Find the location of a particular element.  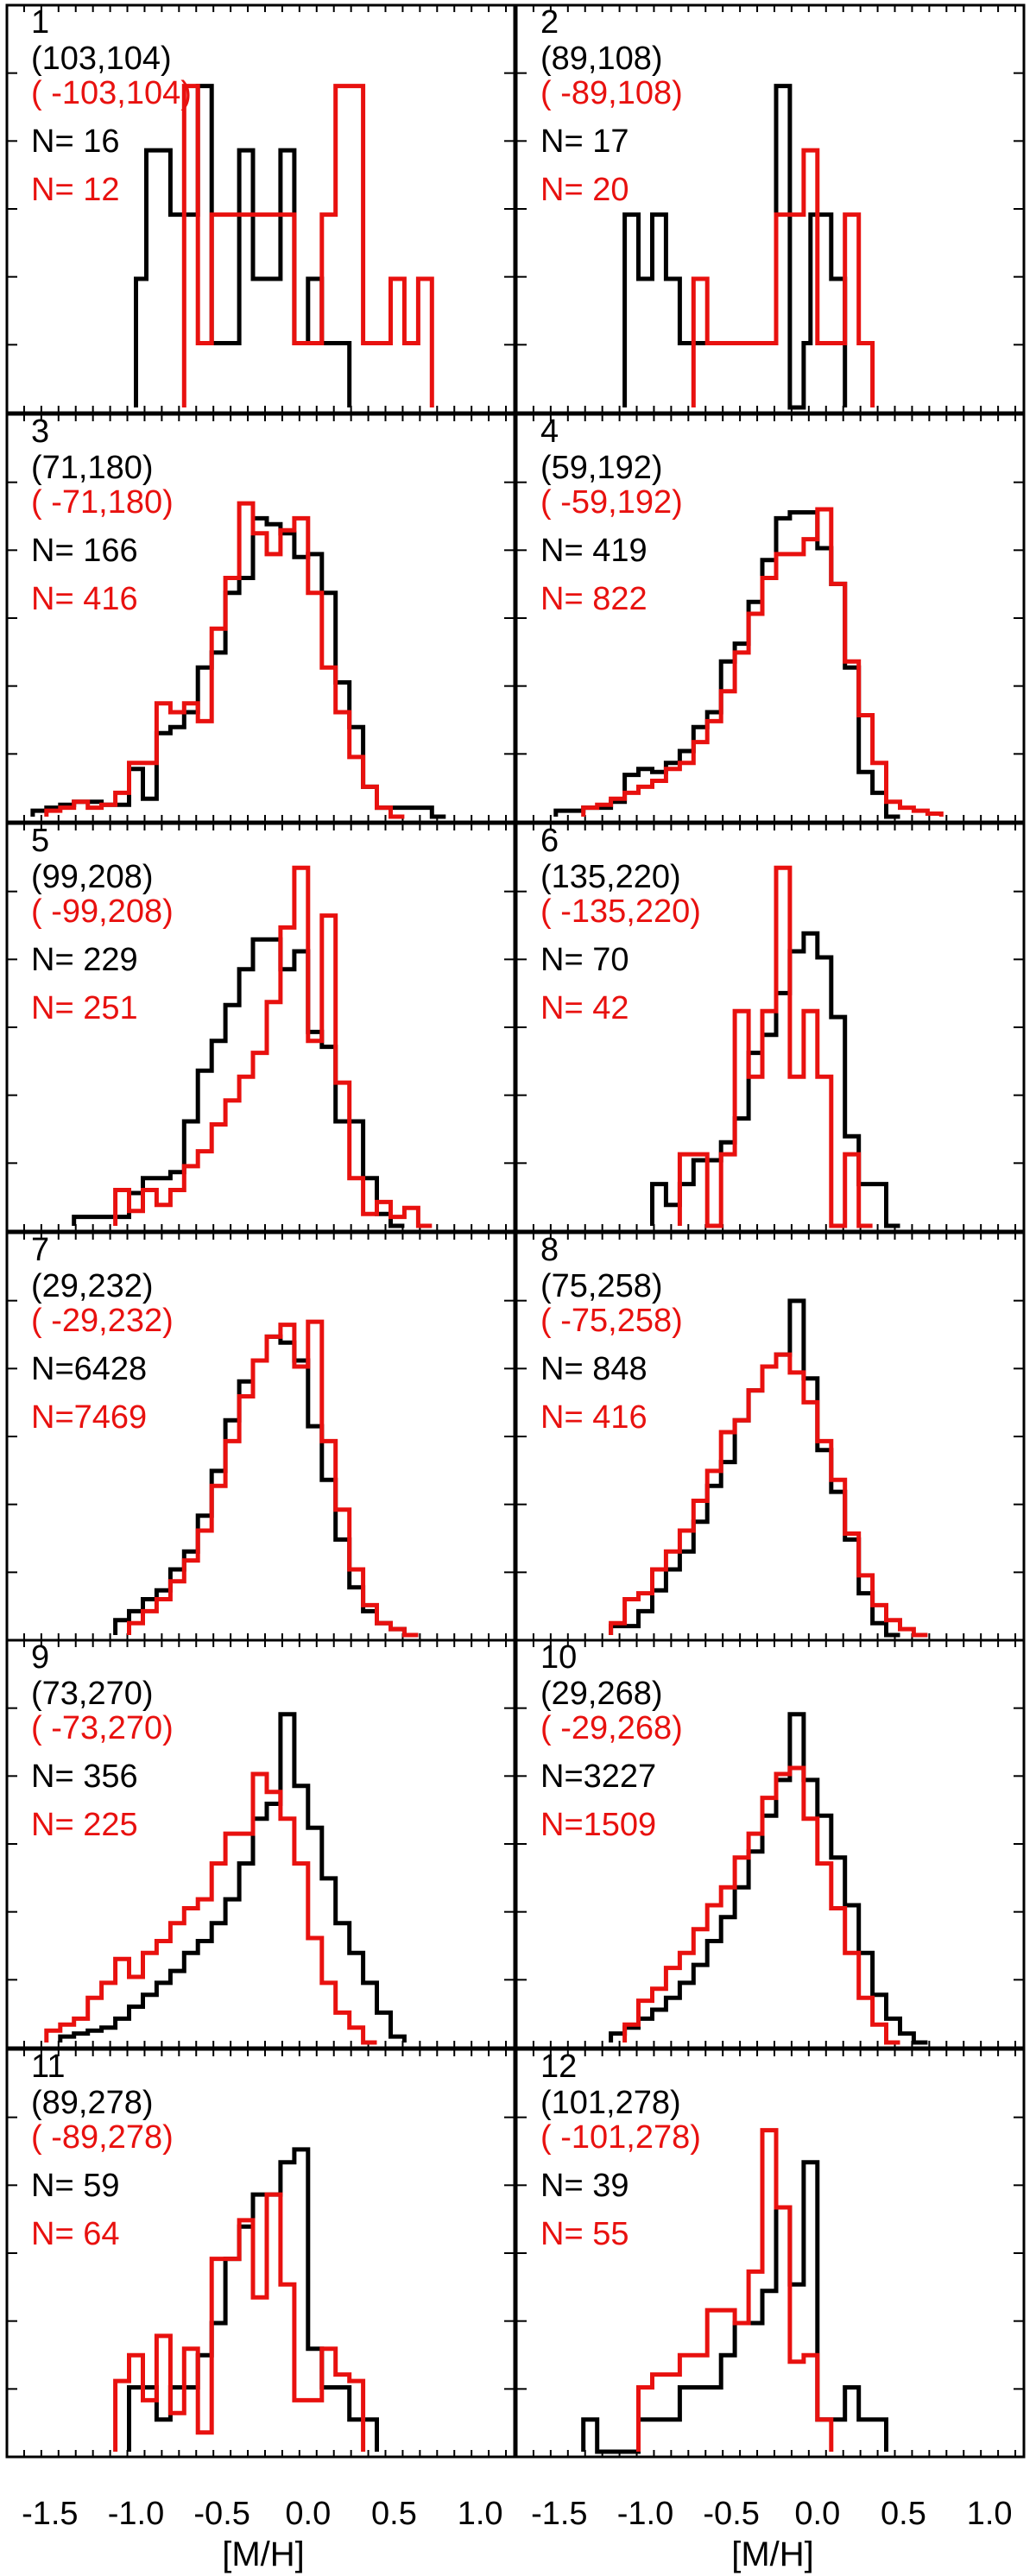

black-count-label: N= 229 is located at coordinates (84, 960).